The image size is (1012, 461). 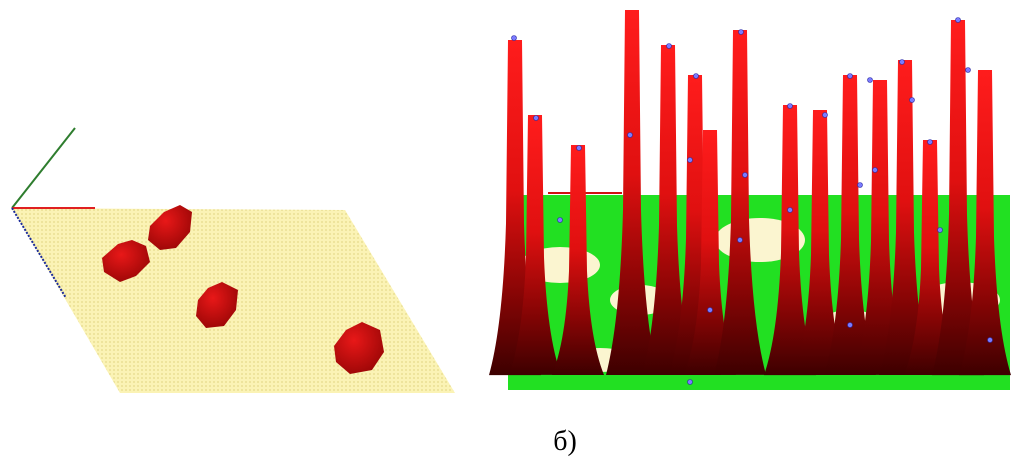 I want to click on caption: б), so click(x=565, y=441).